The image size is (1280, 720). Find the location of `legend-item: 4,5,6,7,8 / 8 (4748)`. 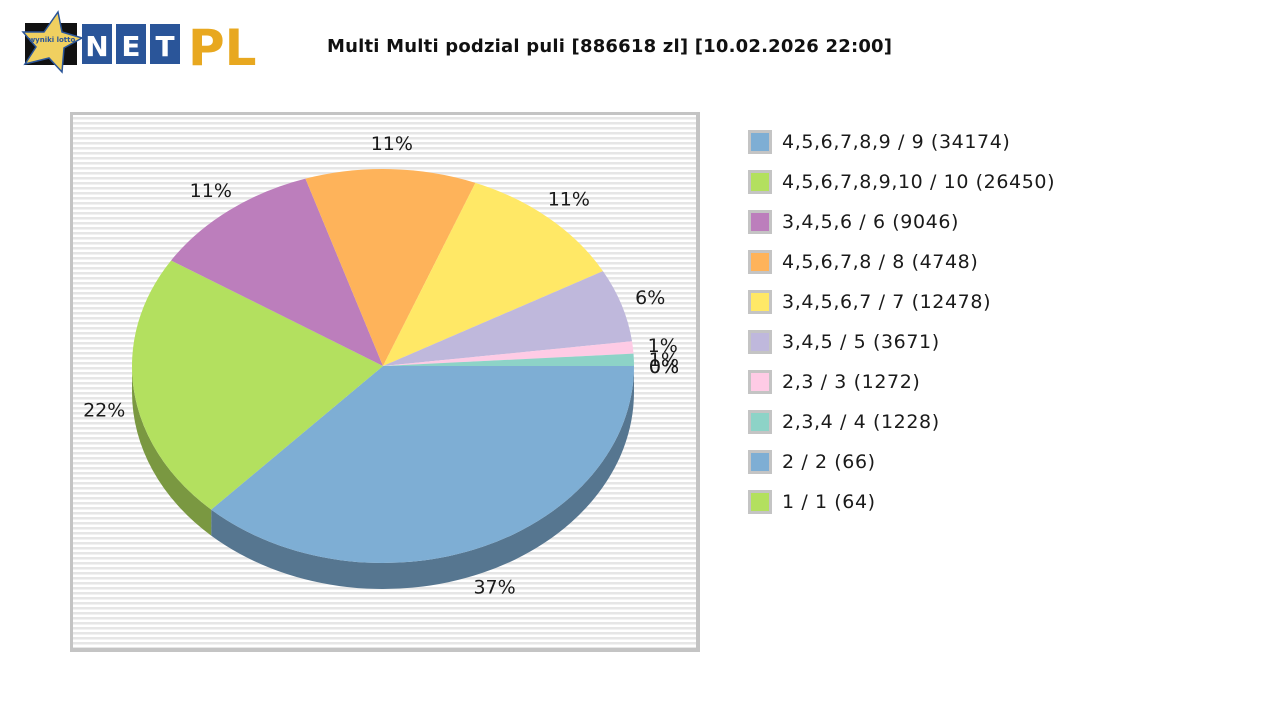

legend-item: 4,5,6,7,8 / 8 (4748) is located at coordinates (901, 262).